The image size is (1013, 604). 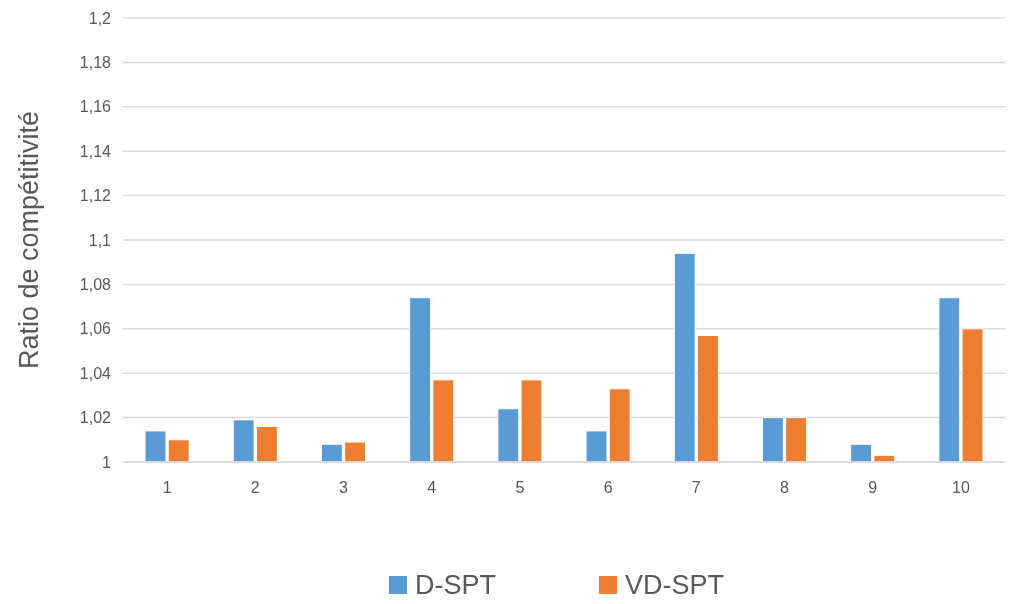 I want to click on y-axis-title: Ratio de compétitivité, so click(x=29, y=240).